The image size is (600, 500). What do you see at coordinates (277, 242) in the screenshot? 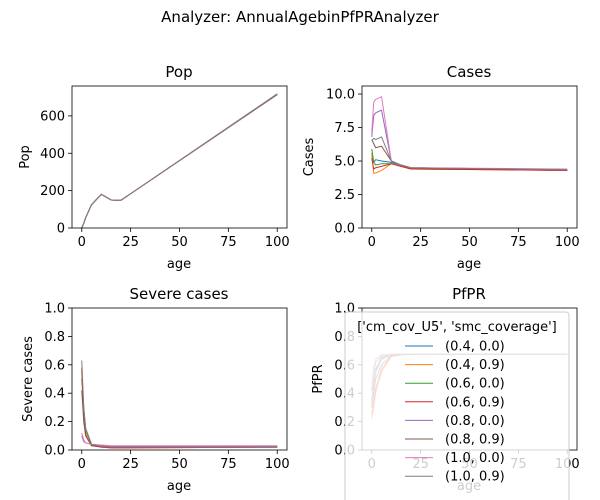
I see `x-tick-label-pop: 100` at bounding box center [277, 242].